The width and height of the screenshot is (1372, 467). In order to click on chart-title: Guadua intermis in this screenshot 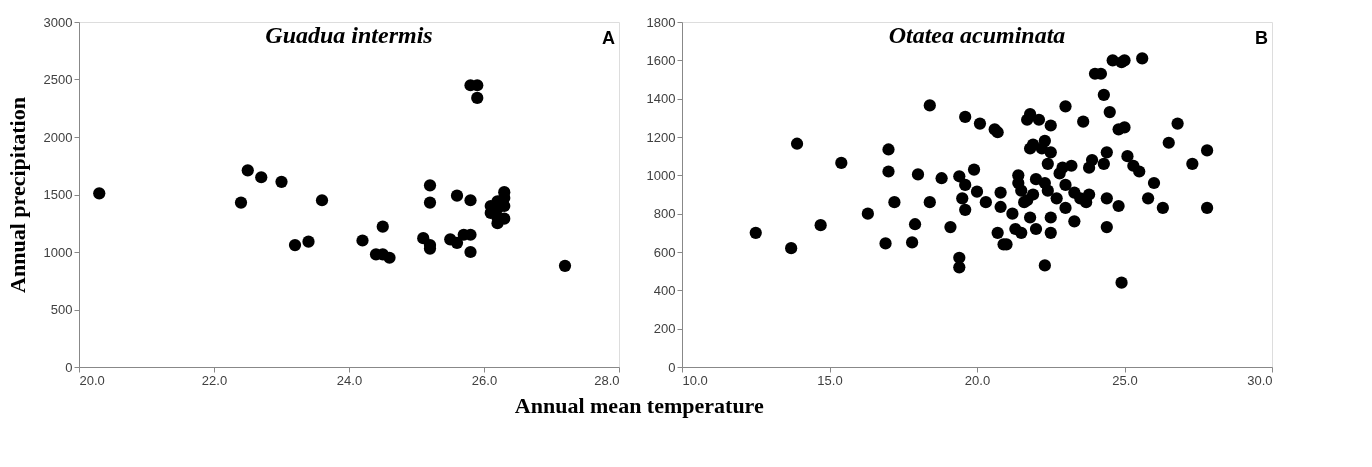, I will do `click(349, 35)`.